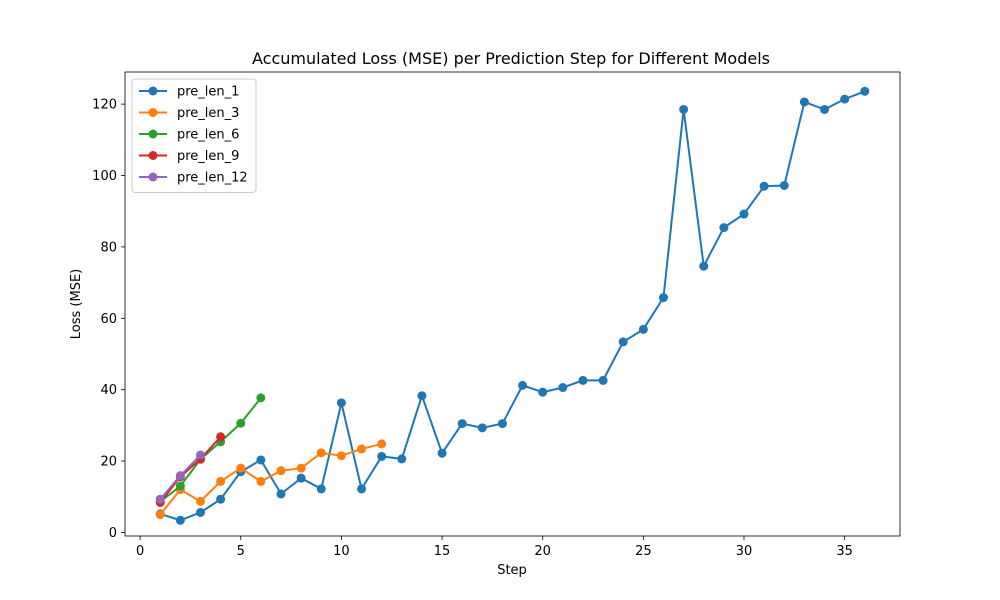 The image size is (1000, 600). What do you see at coordinates (208, 113) in the screenshot?
I see `legend-label: pre_len_3` at bounding box center [208, 113].